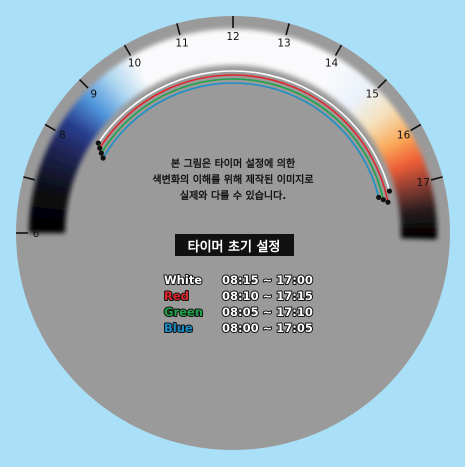  Describe the element at coordinates (232, 179) in the screenshot. I see `notice-line-2: 색변화의 이해를 위해 제작된 이미지로` at that location.